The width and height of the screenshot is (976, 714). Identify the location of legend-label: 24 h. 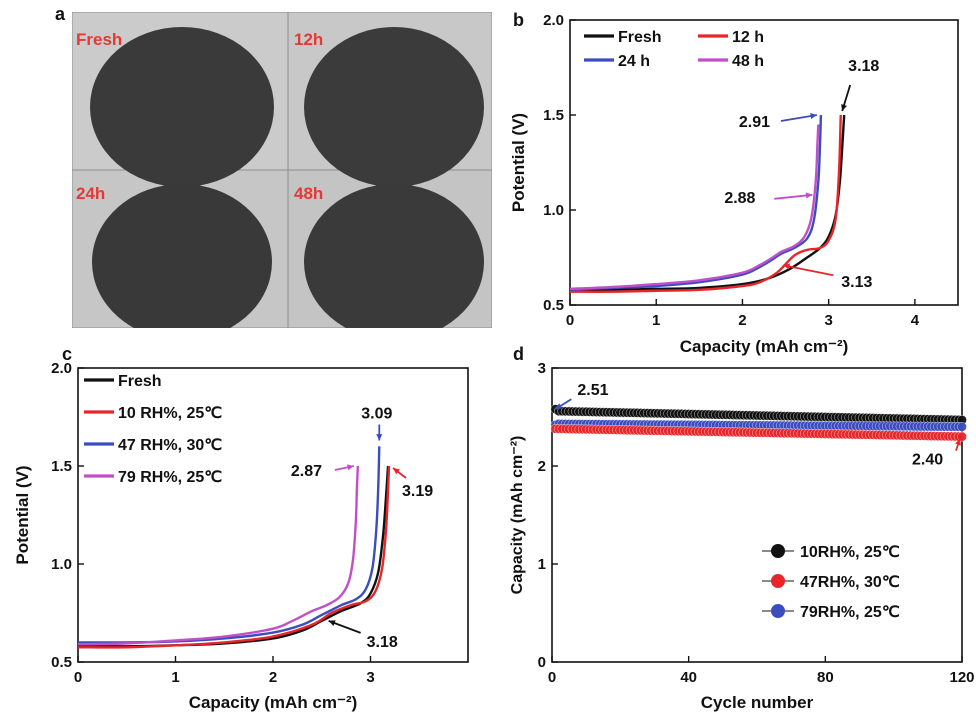
(634, 61).